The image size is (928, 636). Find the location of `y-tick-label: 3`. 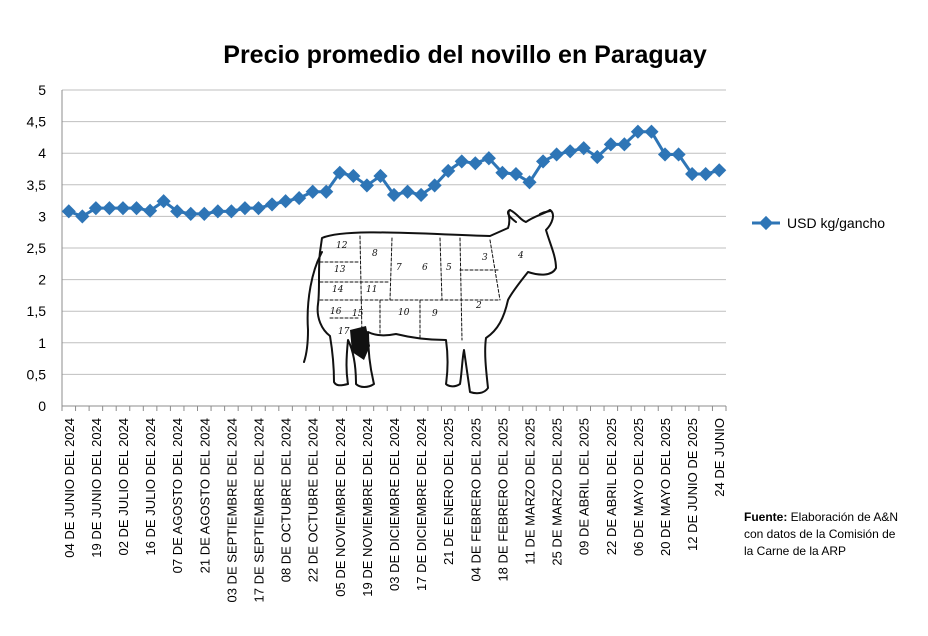

y-tick-label: 3 is located at coordinates (42, 216).